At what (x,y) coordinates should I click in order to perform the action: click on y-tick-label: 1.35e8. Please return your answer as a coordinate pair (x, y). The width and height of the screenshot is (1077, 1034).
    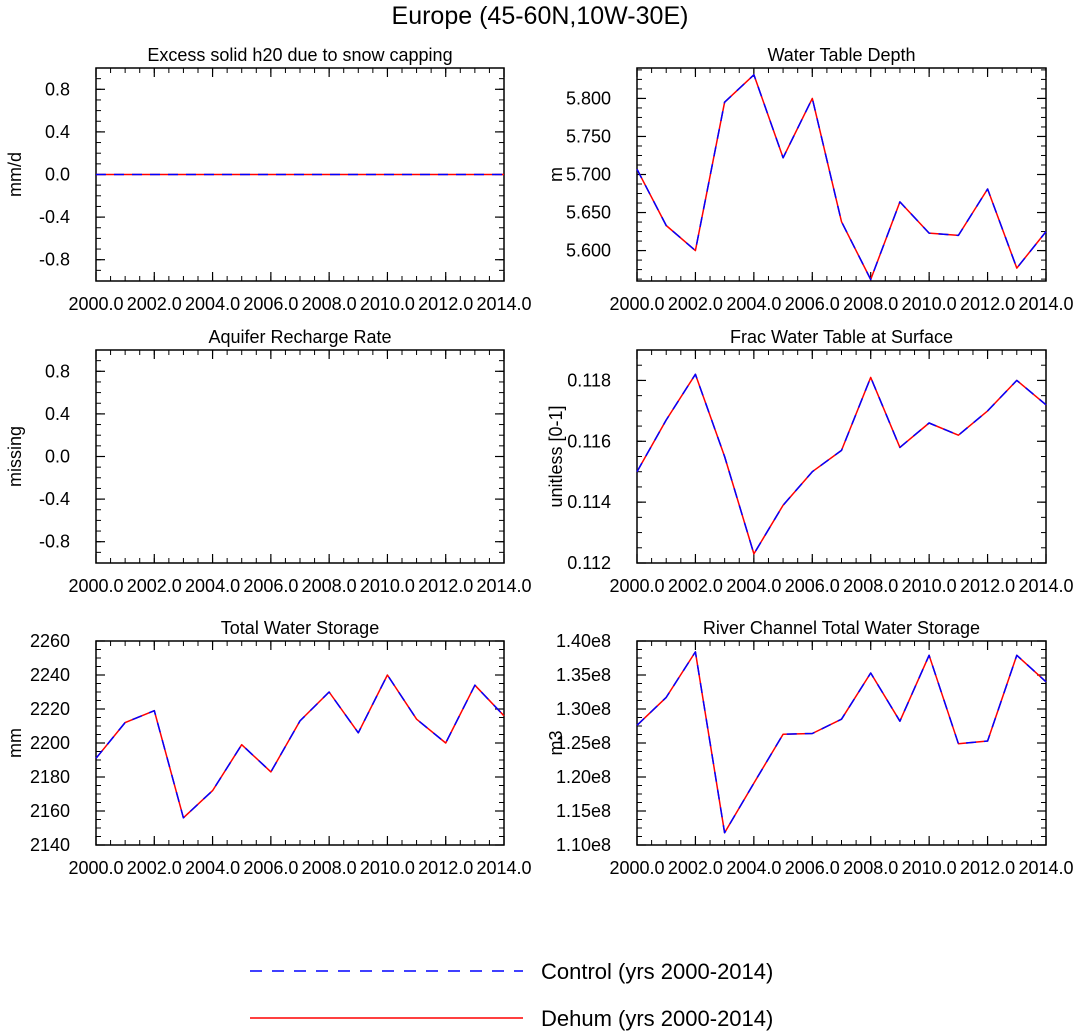
    Looking at the image, I should click on (583, 675).